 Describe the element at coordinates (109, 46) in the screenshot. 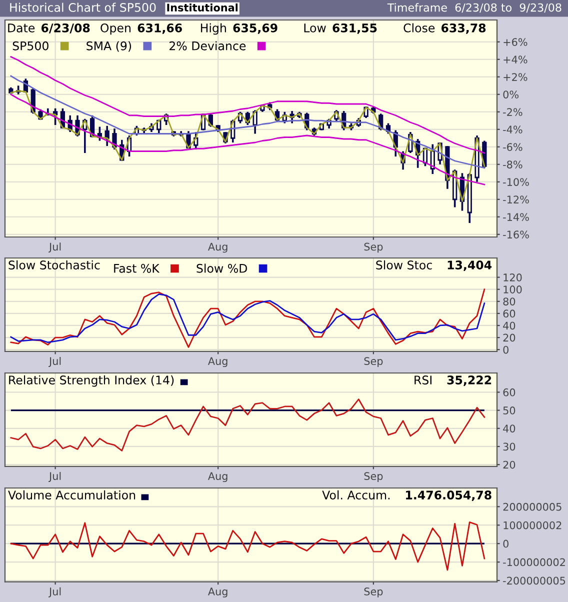

I see `legend-label: SMA (9)` at that location.